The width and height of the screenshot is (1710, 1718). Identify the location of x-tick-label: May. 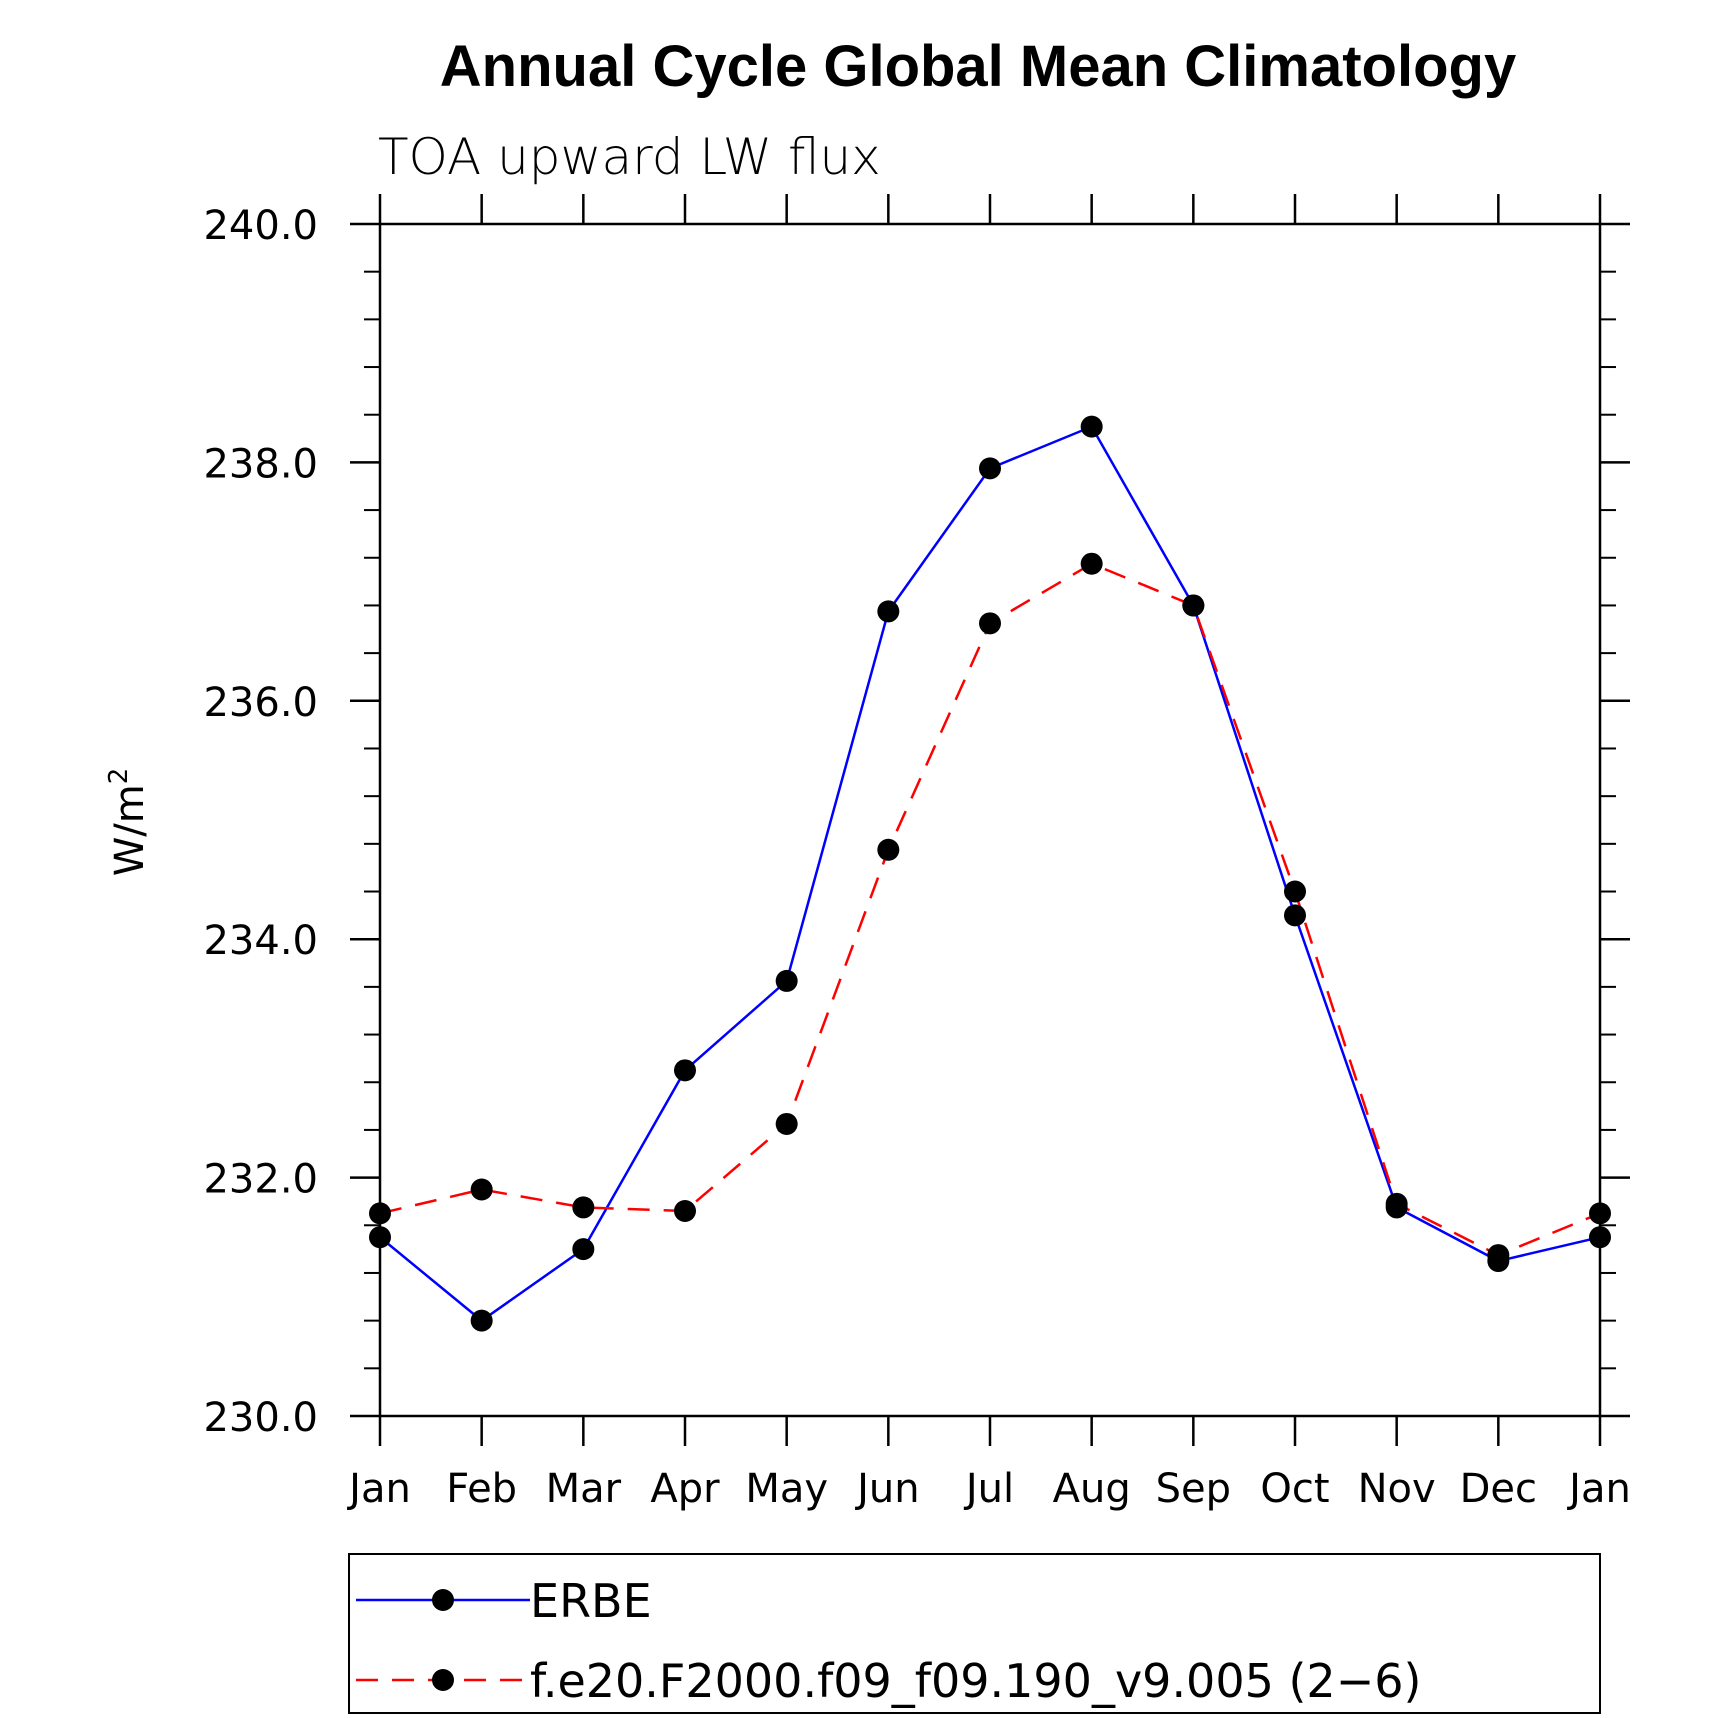
(786, 1489).